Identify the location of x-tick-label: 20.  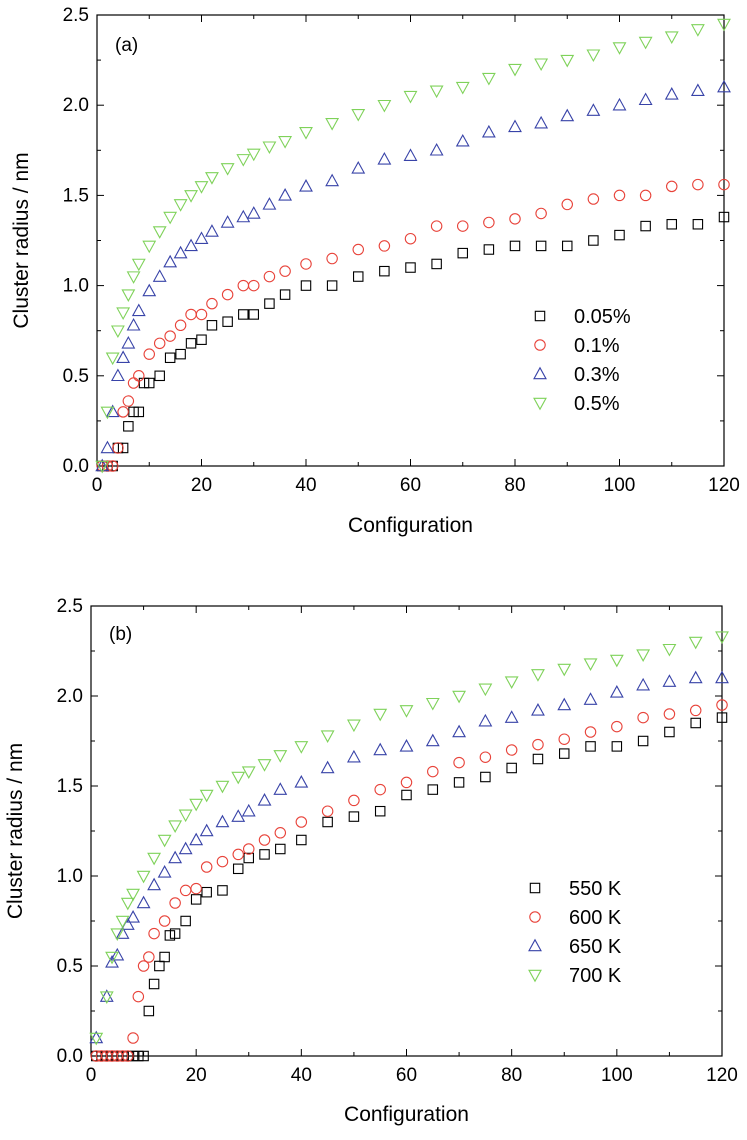
(201, 485).